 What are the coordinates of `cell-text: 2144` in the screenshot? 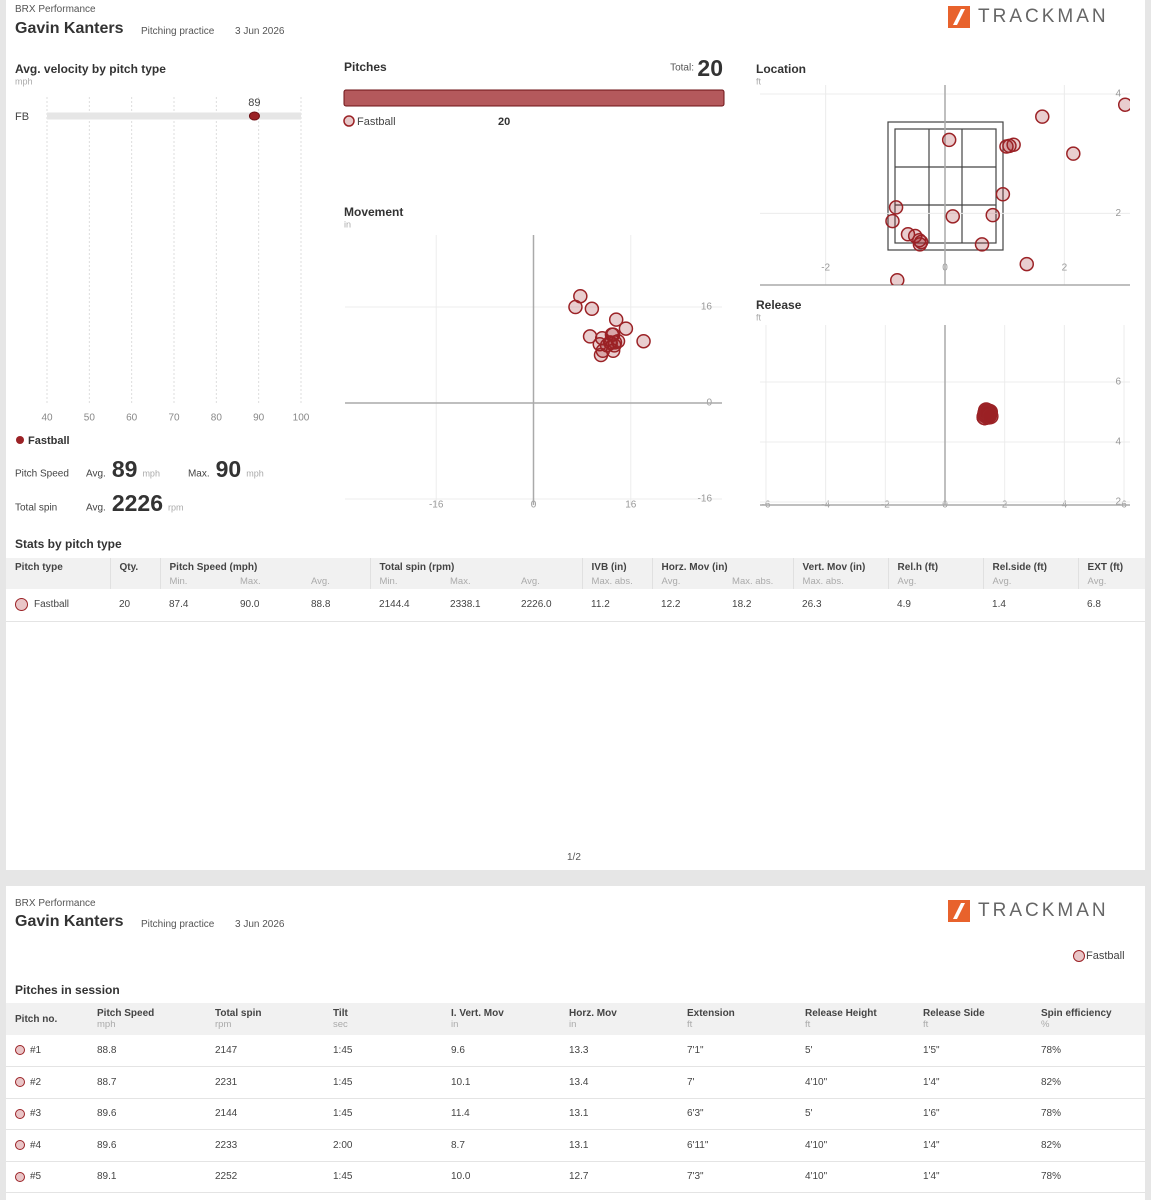 It's located at (226, 1114).